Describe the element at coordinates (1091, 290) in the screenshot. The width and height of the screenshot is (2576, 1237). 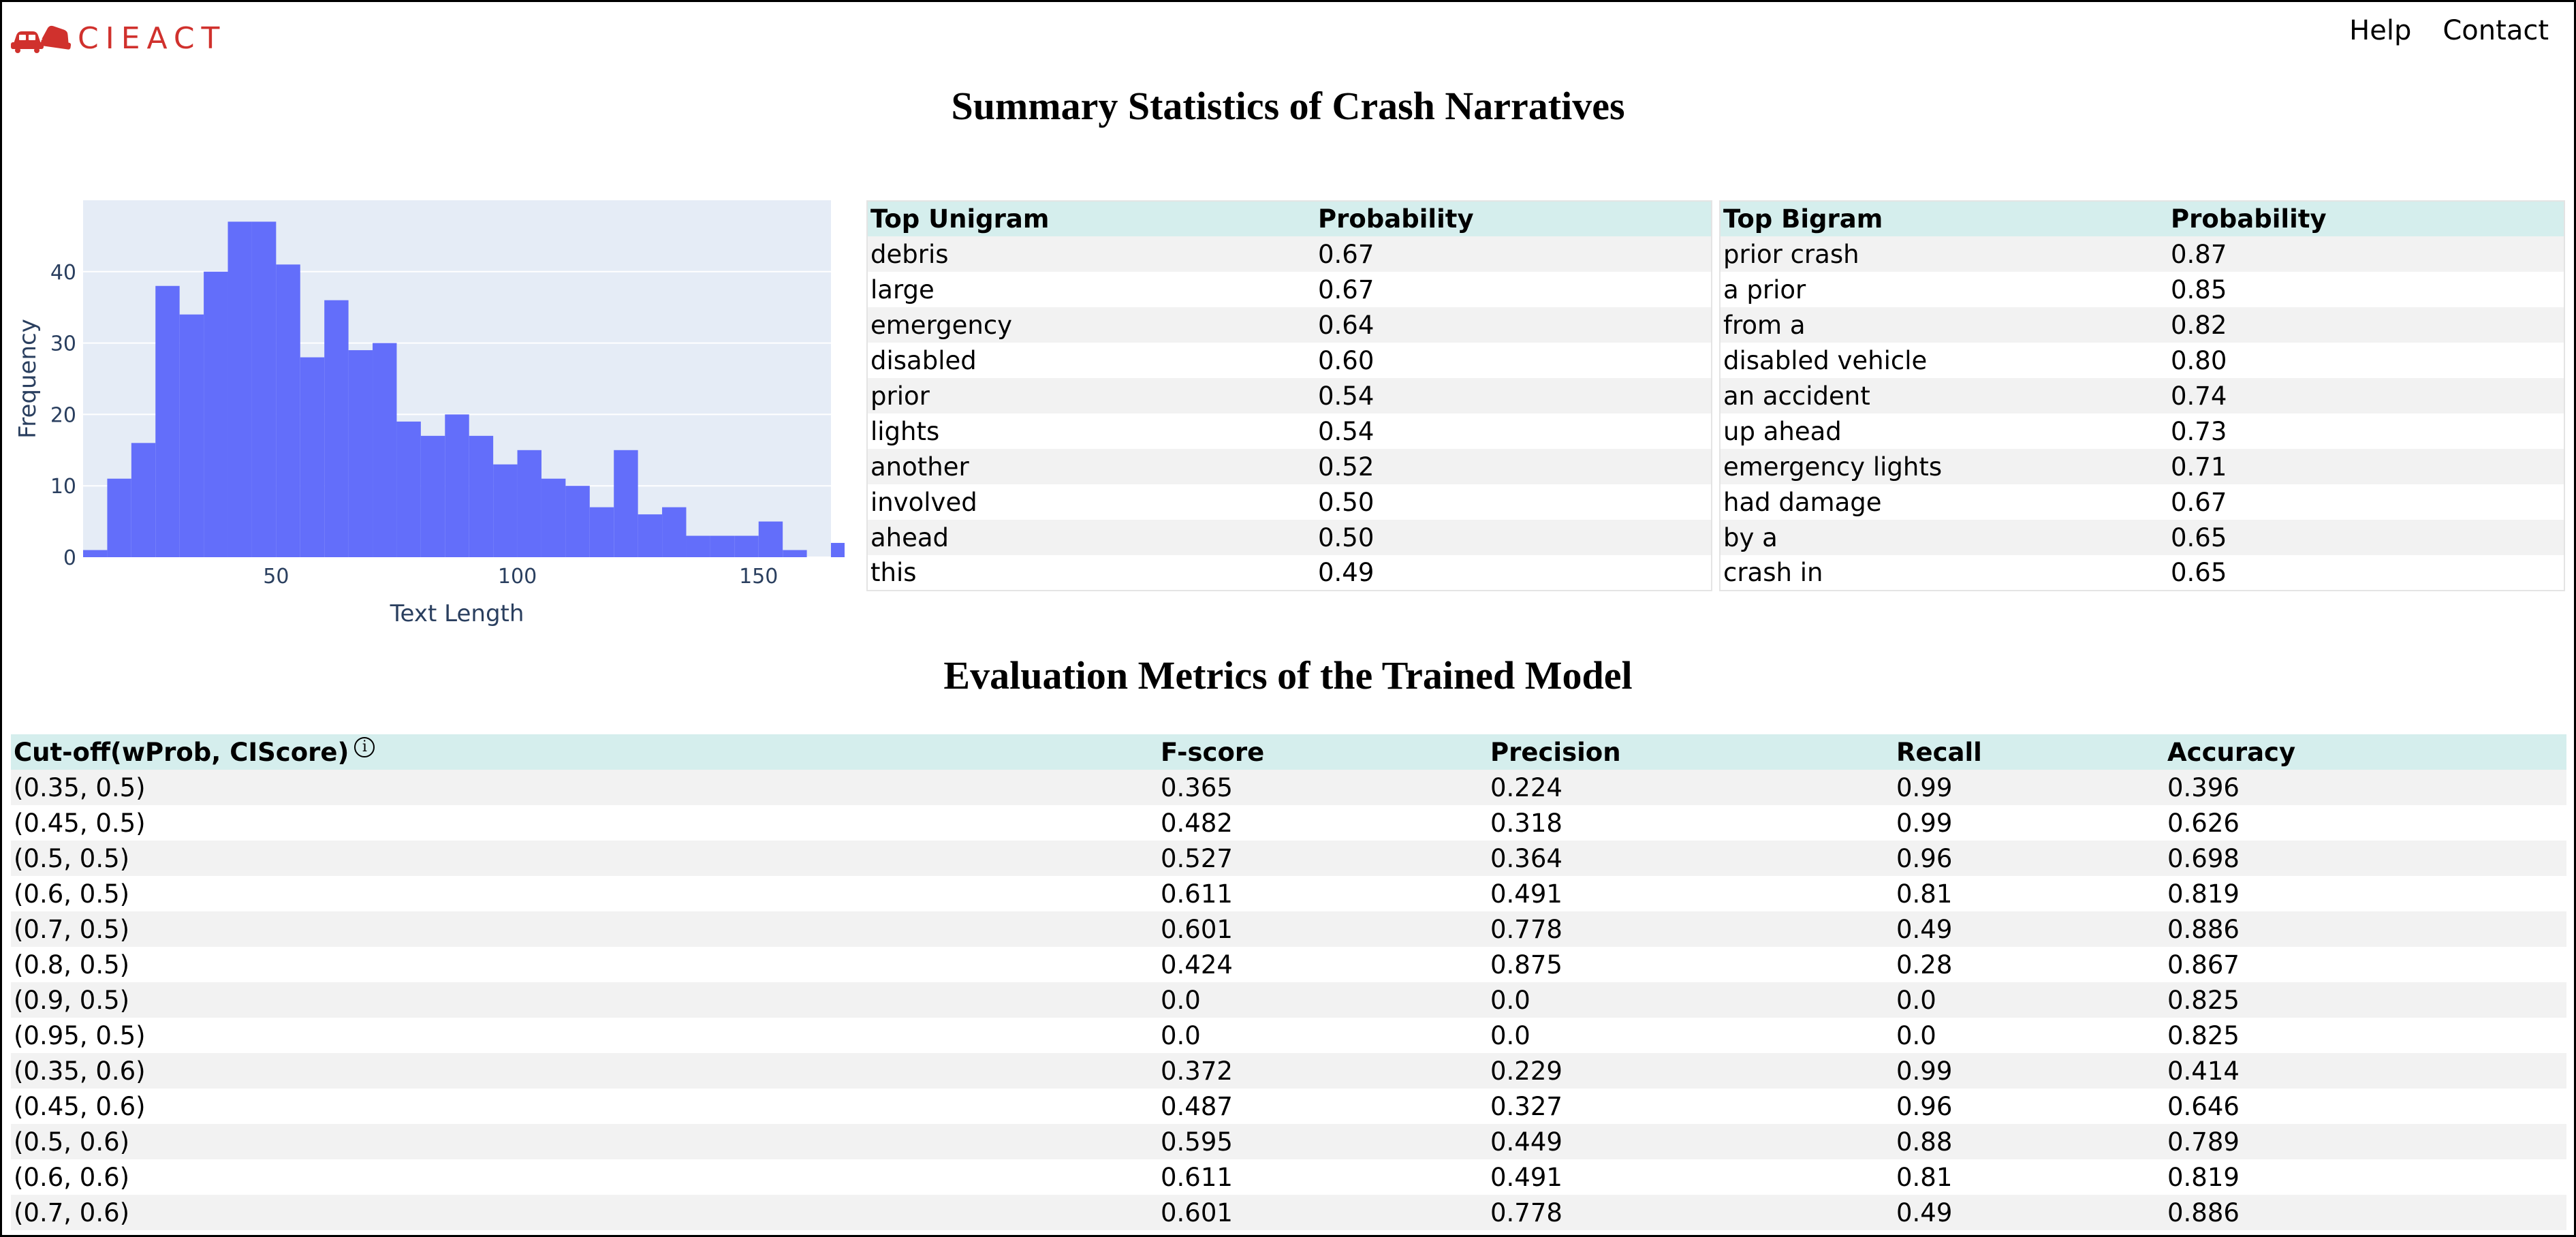
I see `table-cell: large` at that location.